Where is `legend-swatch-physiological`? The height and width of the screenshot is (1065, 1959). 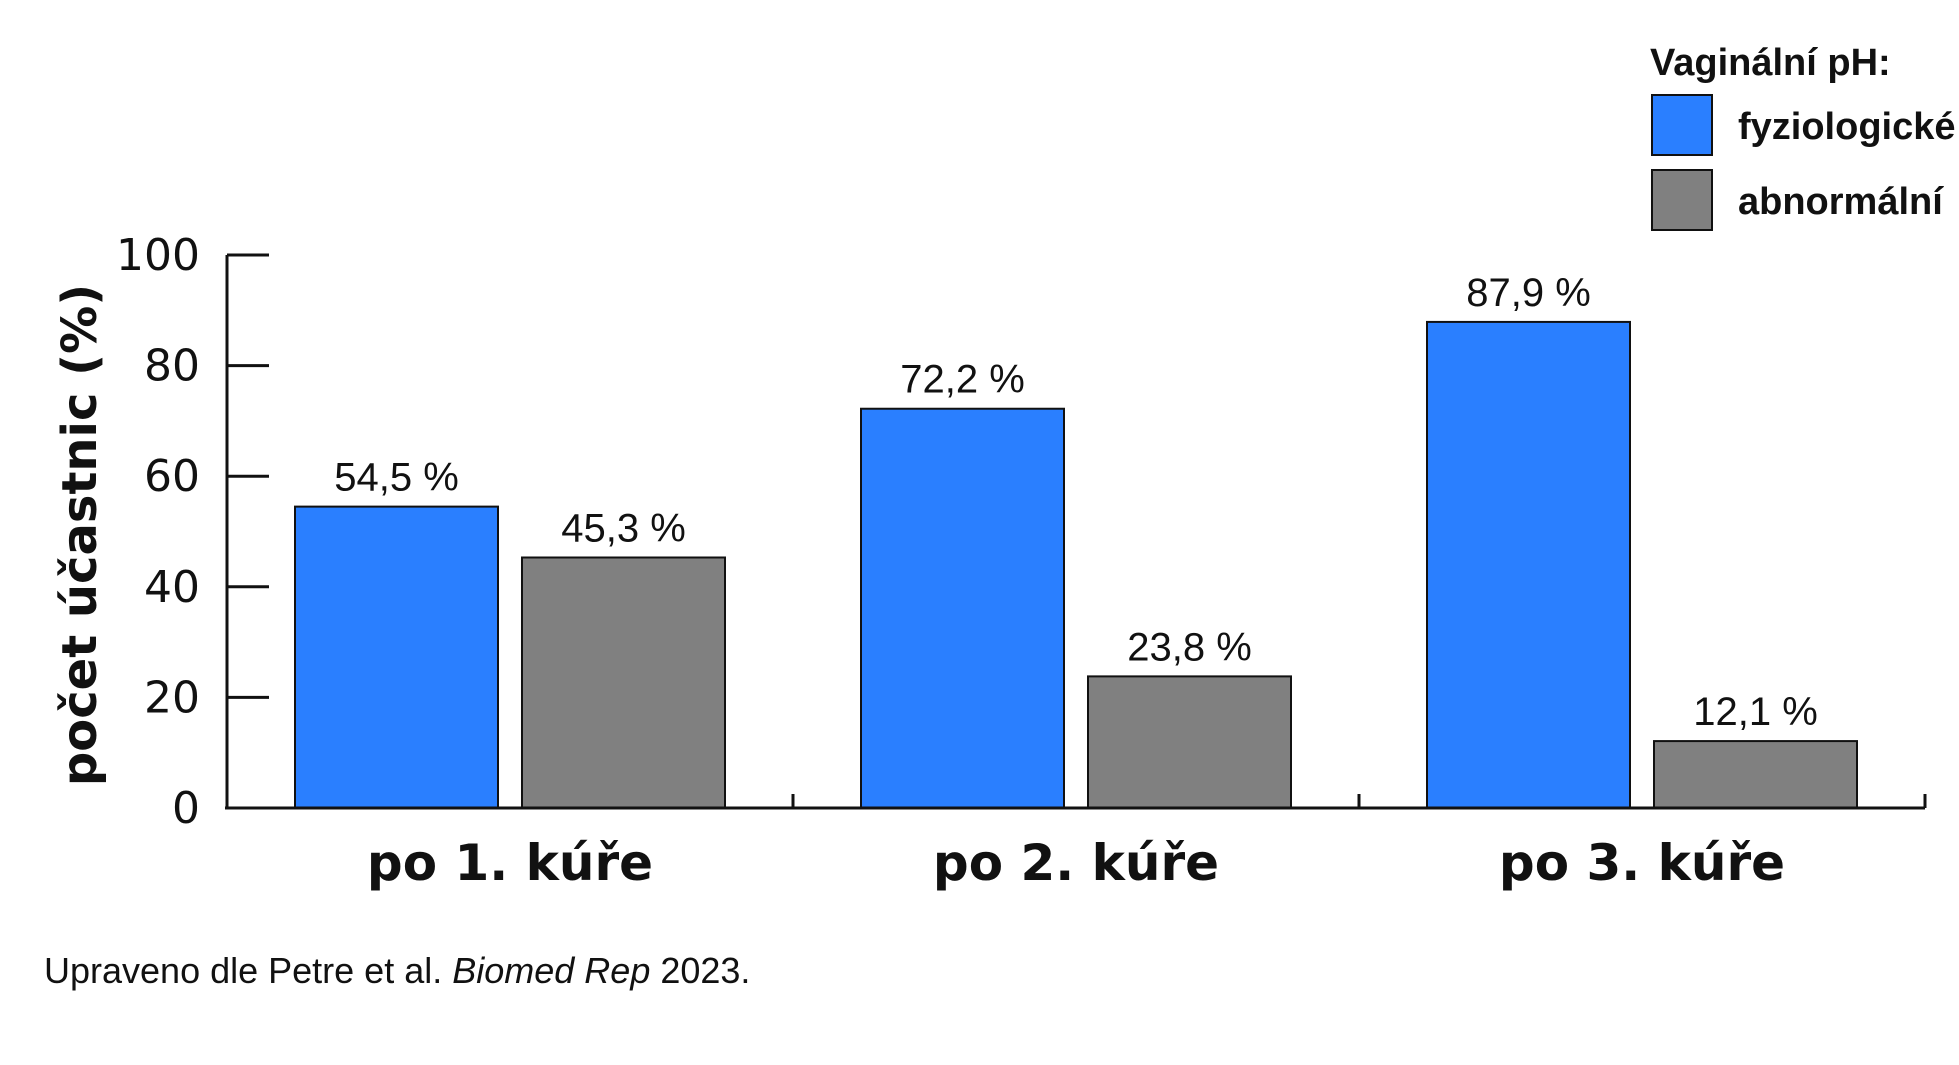
legend-swatch-physiological is located at coordinates (1682, 125).